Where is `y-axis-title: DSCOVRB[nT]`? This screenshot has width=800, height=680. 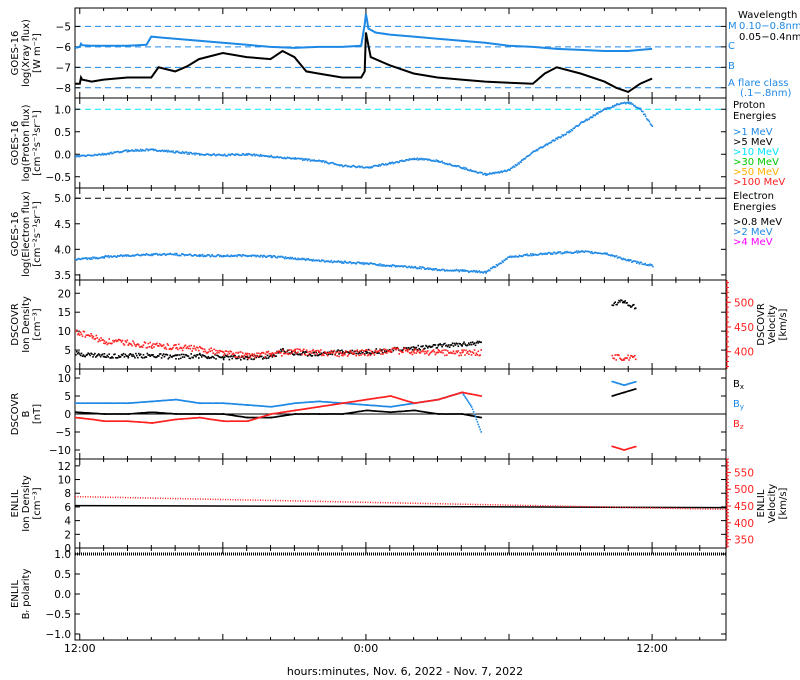 y-axis-title: DSCOVRB[nT] is located at coordinates (26, 414).